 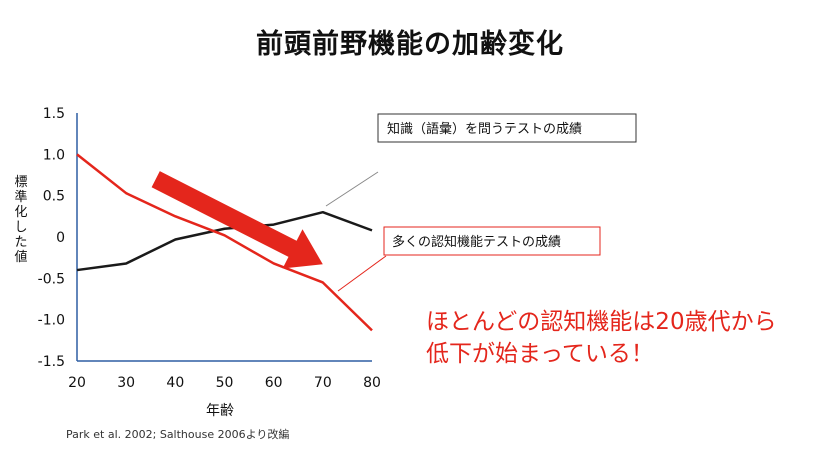 What do you see at coordinates (225, 383) in the screenshot?
I see `x-tick-label: 50` at bounding box center [225, 383].